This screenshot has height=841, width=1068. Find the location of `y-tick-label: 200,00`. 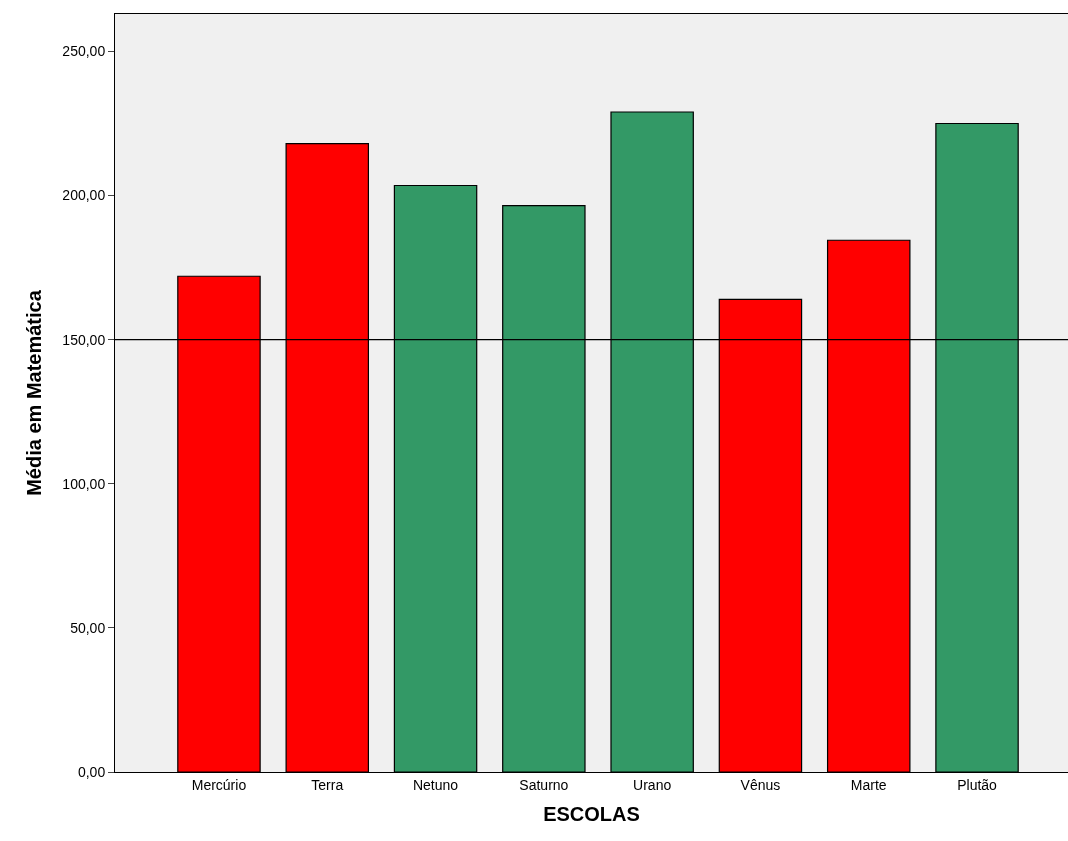

y-tick-label: 200,00 is located at coordinates (84, 195).